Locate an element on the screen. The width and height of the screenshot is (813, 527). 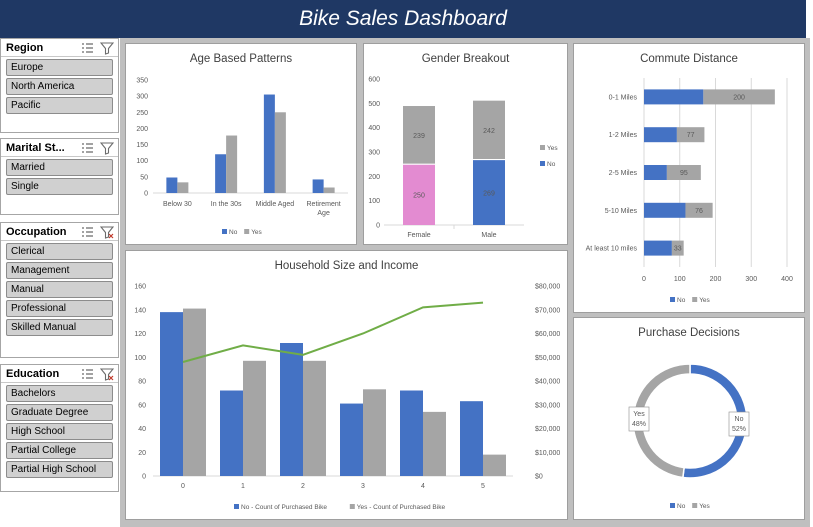
data-label-yes: 200 is located at coordinates (739, 97).